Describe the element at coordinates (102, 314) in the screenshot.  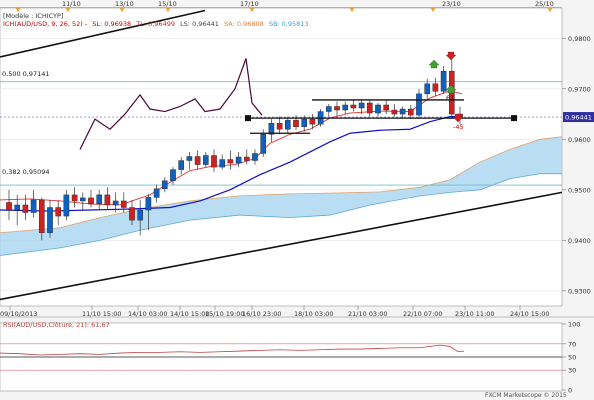
I see `x-tick-label: 11/10 15:00` at that location.